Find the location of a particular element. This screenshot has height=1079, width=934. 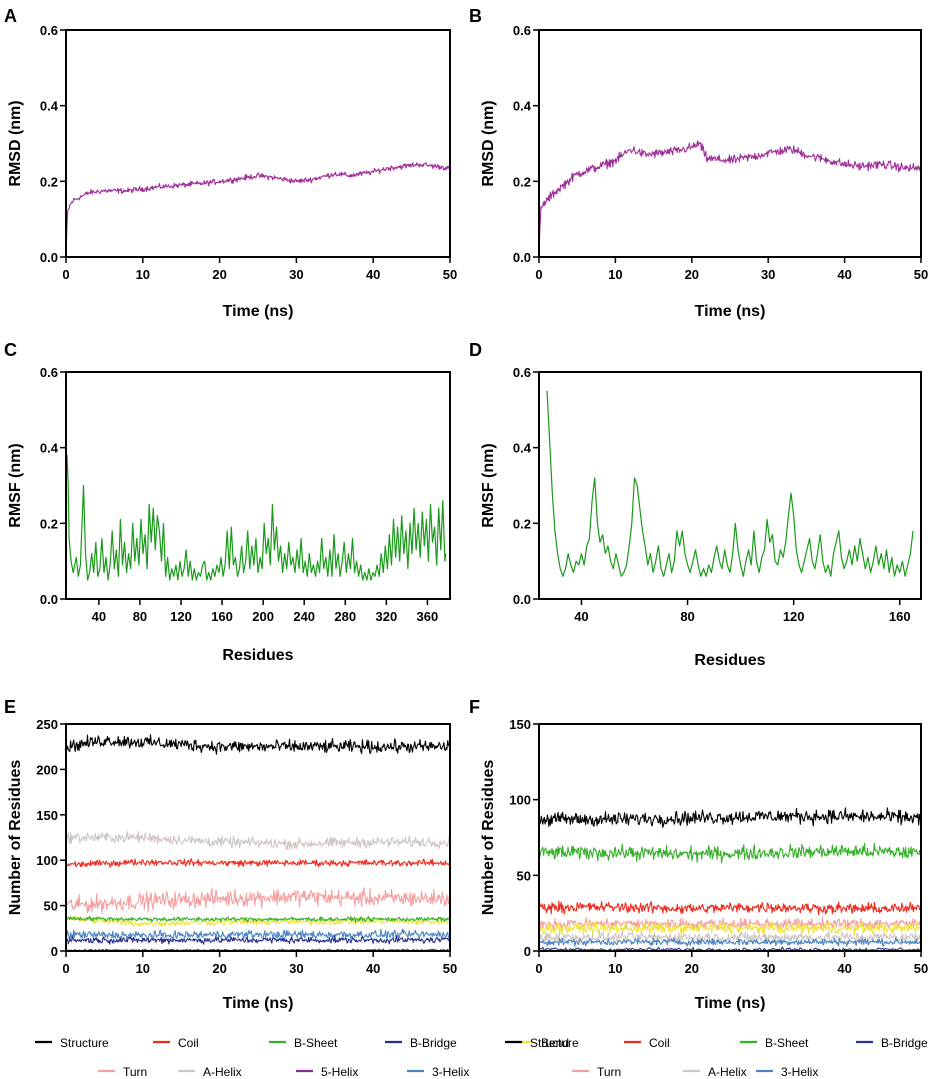

legend-label: Bend is located at coordinates (555, 1043).